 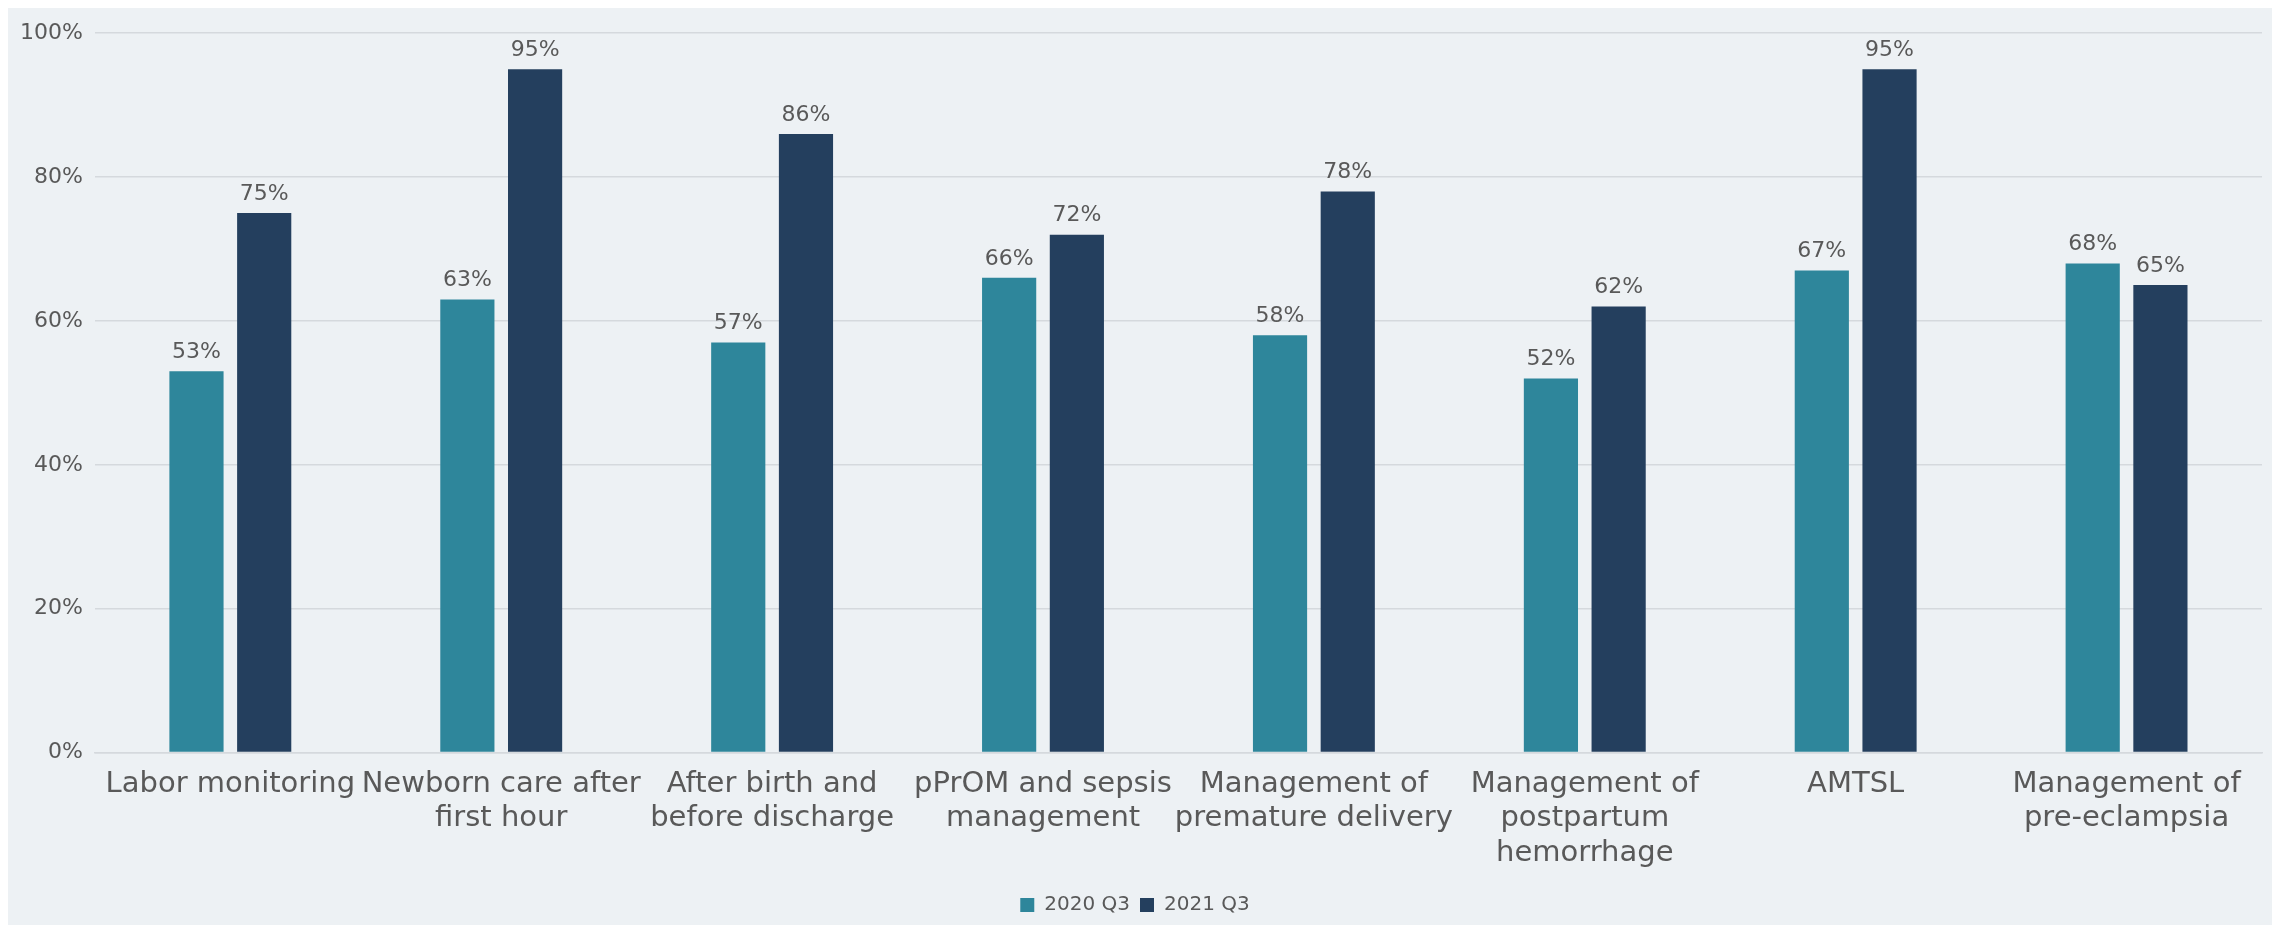 What do you see at coordinates (1043, 799) in the screenshot?
I see `x-tick-label: pPrOM and sepsis management` at bounding box center [1043, 799].